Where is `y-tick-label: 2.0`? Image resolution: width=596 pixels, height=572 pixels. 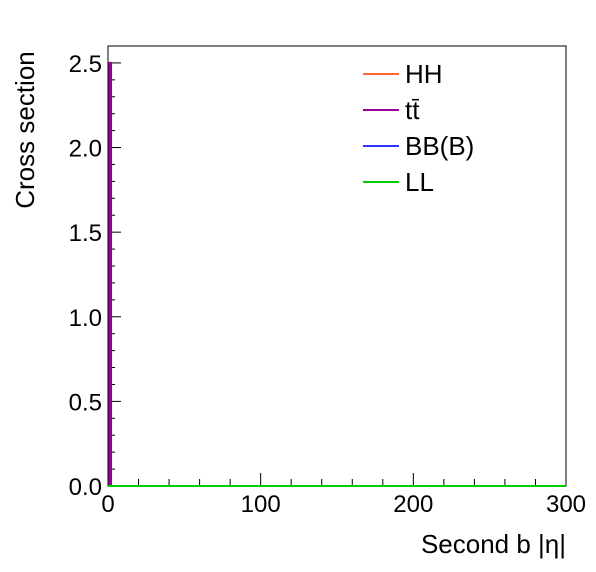
y-tick-label: 2.0 is located at coordinates (85, 149).